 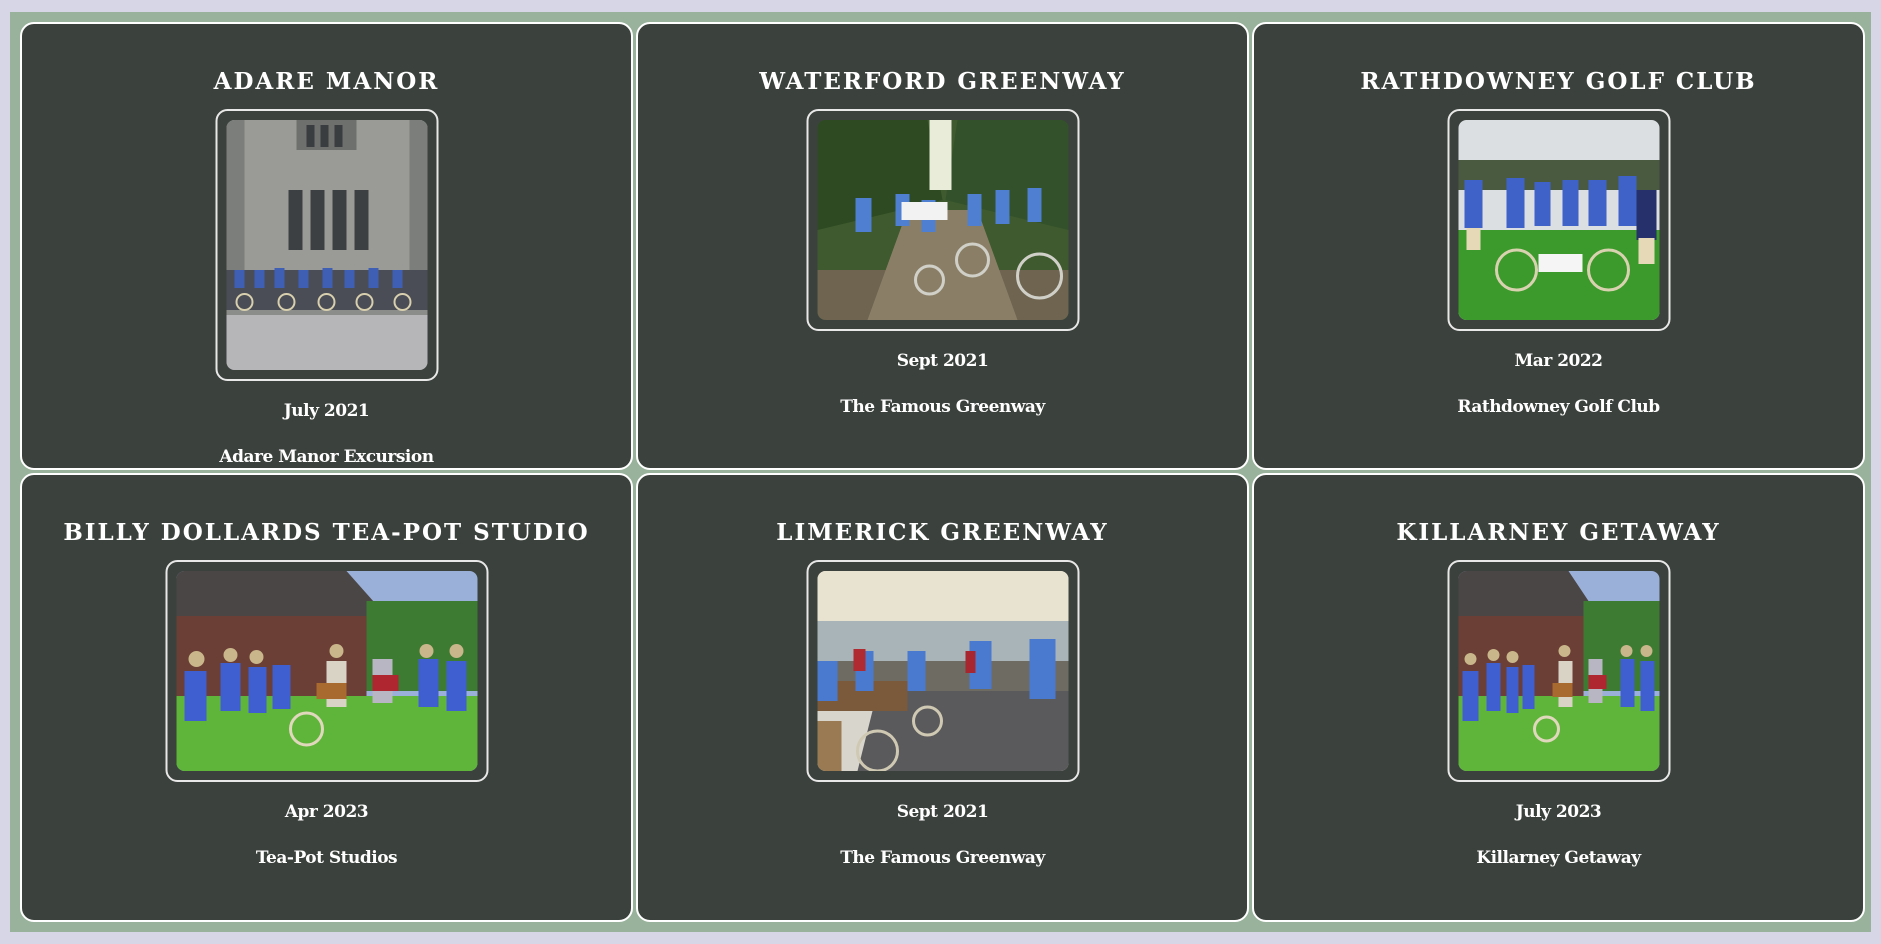 I want to click on event-date: Apr 2023, so click(x=326, y=812).